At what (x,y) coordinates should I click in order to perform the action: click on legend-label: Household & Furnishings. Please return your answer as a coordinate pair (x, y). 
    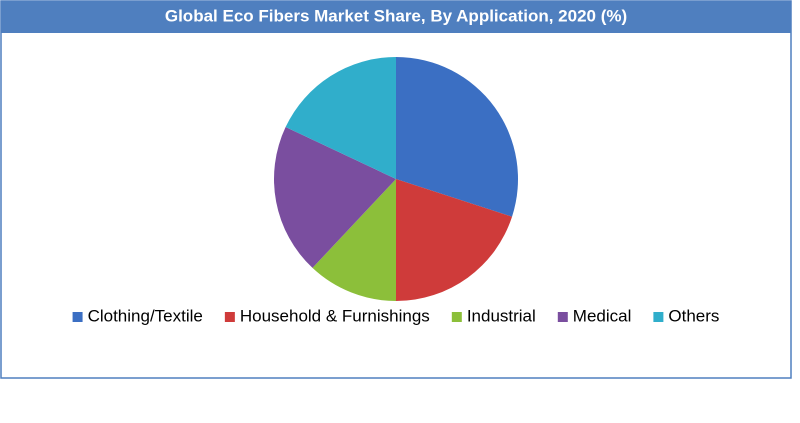
    Looking at the image, I should click on (335, 315).